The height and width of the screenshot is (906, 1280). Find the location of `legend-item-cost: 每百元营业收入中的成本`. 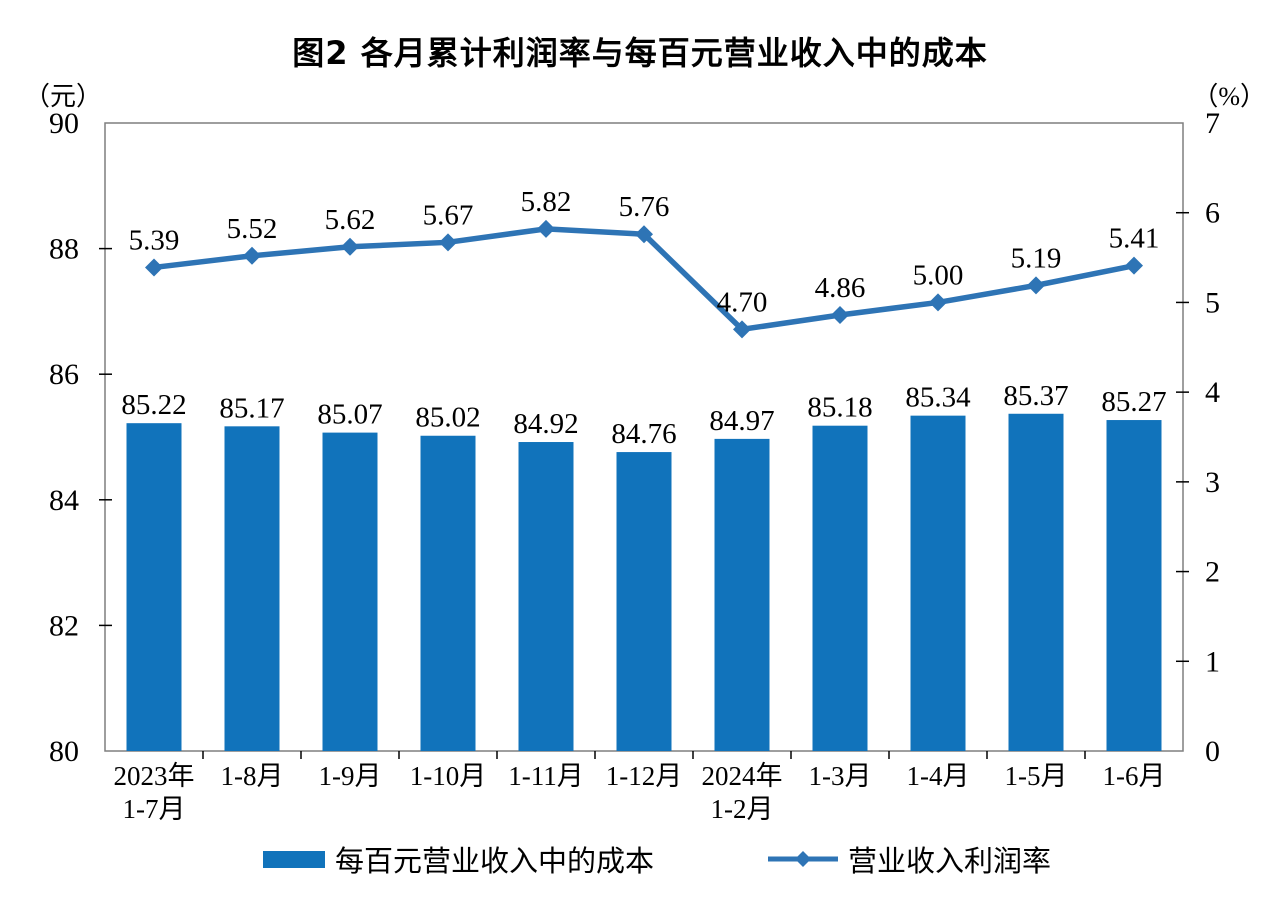

legend-item-cost: 每百元营业收入中的成本 is located at coordinates (458, 859).